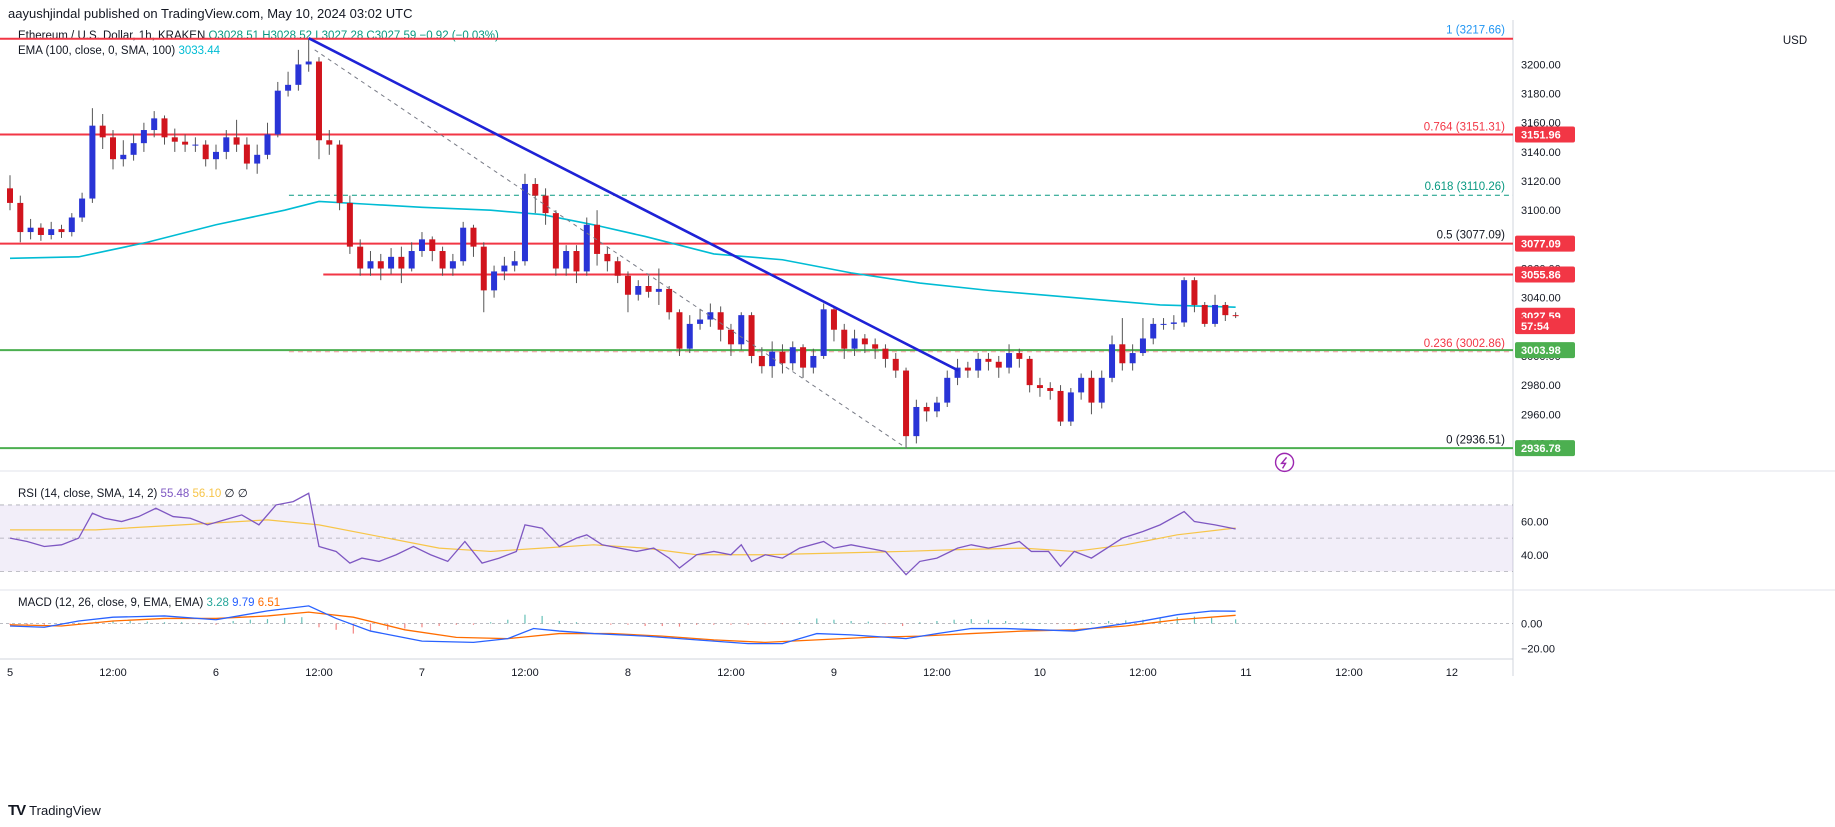 The width and height of the screenshot is (1835, 827). I want to click on time-tick: 8, so click(628, 673).